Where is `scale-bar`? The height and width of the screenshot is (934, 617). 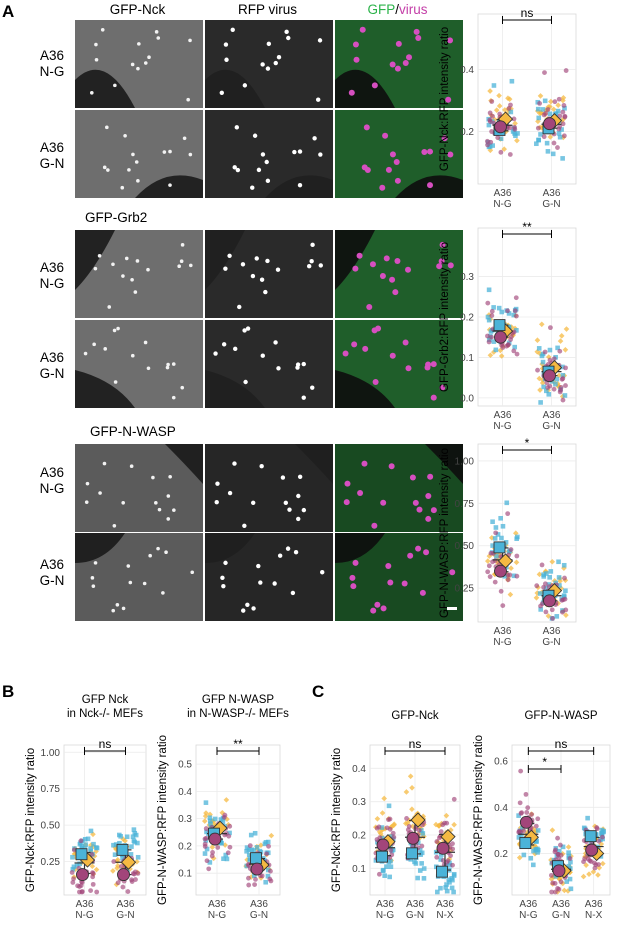 scale-bar is located at coordinates (452, 608).